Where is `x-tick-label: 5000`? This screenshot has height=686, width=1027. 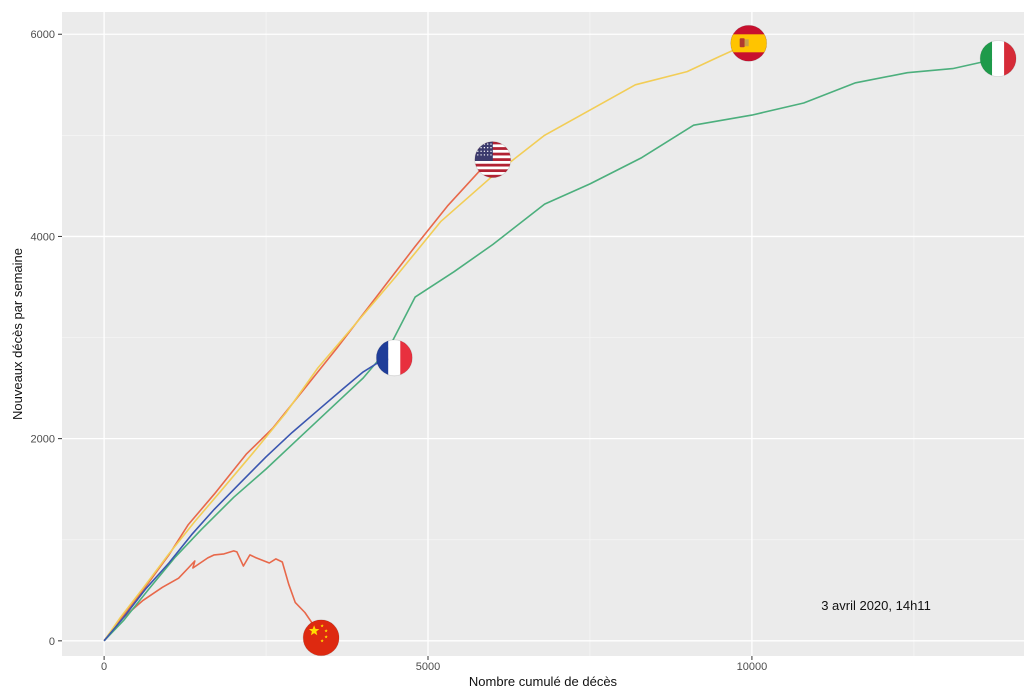 x-tick-label: 5000 is located at coordinates (428, 667).